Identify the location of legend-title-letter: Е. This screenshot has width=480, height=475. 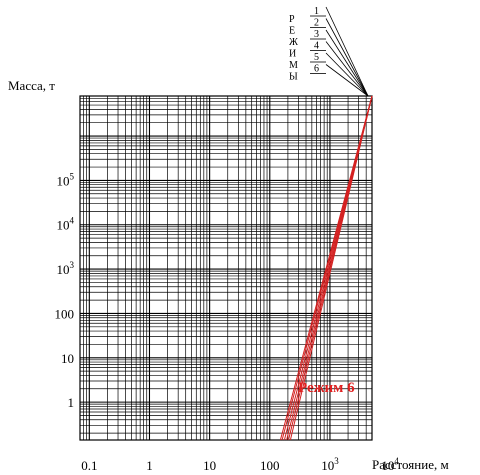
(292, 31).